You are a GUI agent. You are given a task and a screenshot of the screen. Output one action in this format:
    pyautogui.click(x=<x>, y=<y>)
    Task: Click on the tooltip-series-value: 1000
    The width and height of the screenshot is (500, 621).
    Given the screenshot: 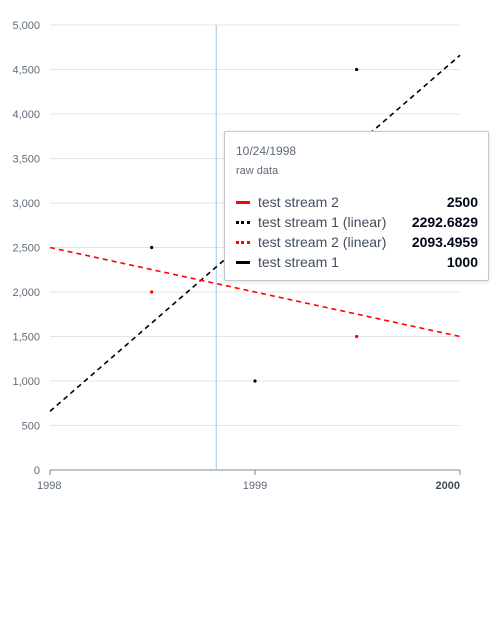 What is the action you would take?
    pyautogui.click(x=462, y=262)
    